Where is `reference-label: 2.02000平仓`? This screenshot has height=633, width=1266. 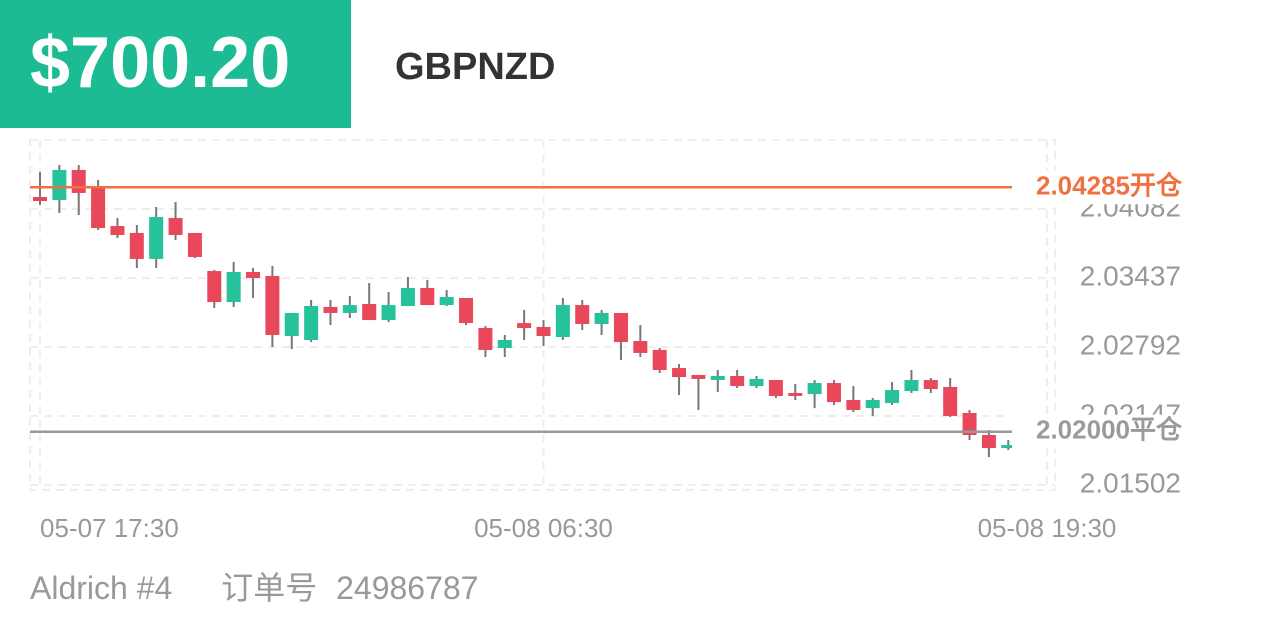 reference-label: 2.02000平仓 is located at coordinates (1109, 430).